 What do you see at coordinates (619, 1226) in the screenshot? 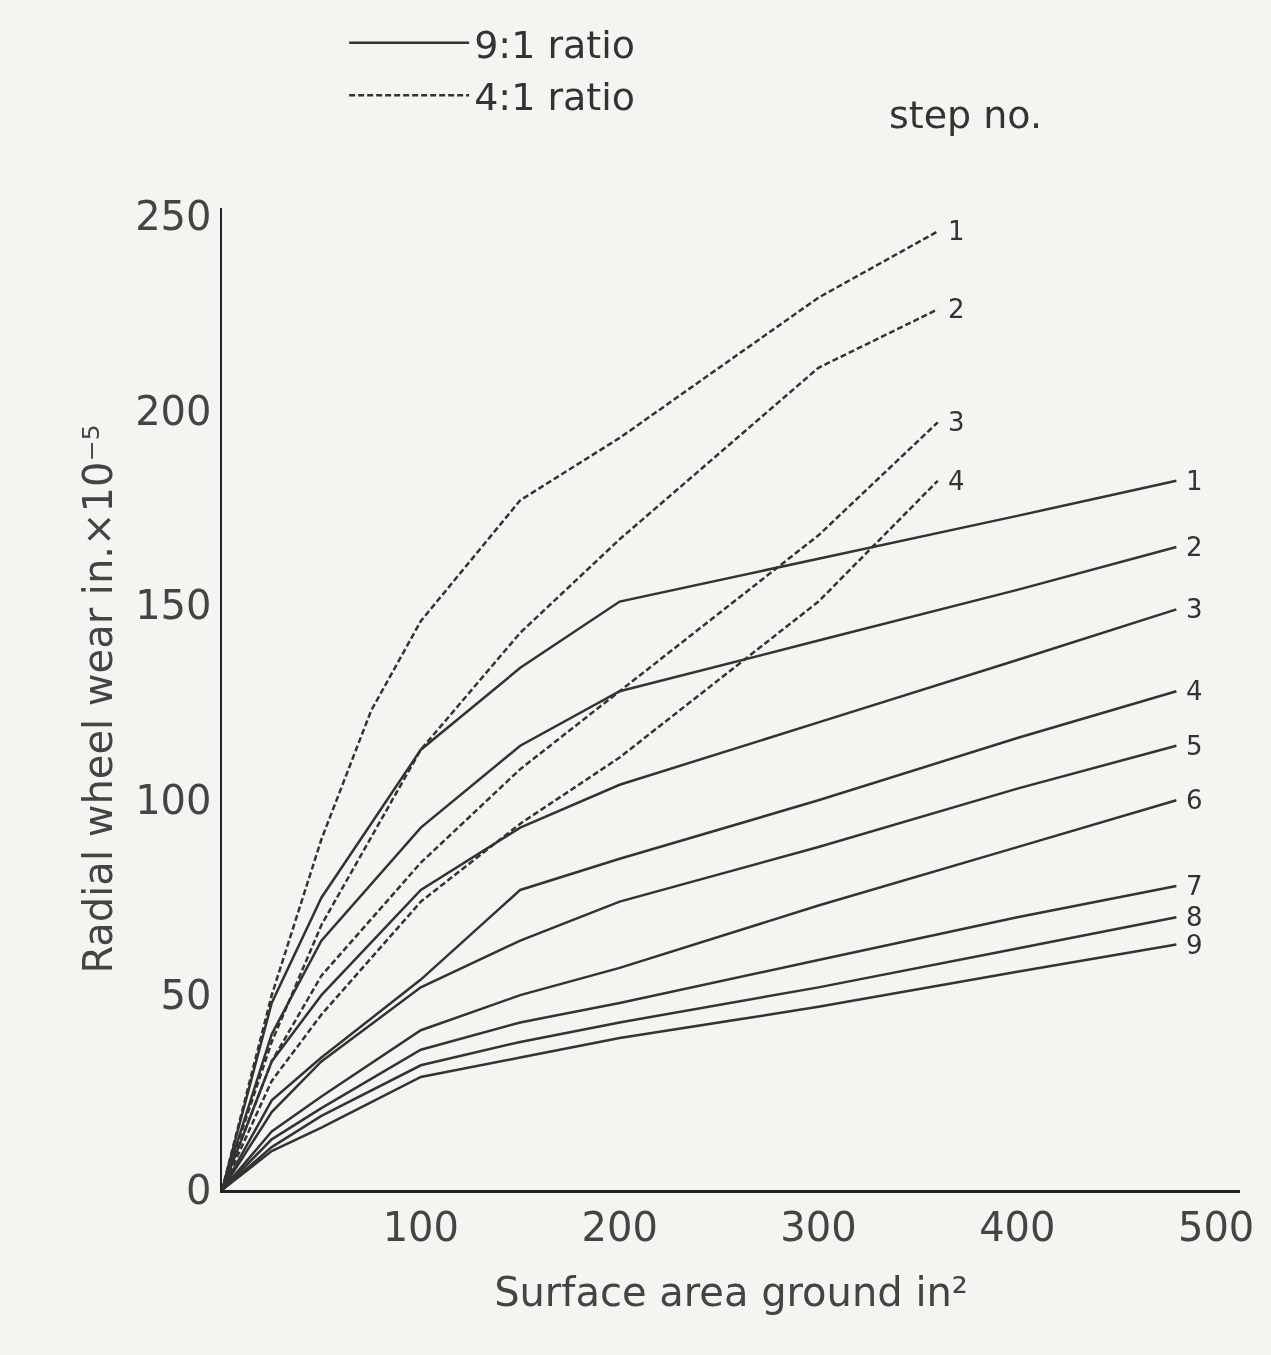
I see `x-tick-label: 200` at bounding box center [619, 1226].